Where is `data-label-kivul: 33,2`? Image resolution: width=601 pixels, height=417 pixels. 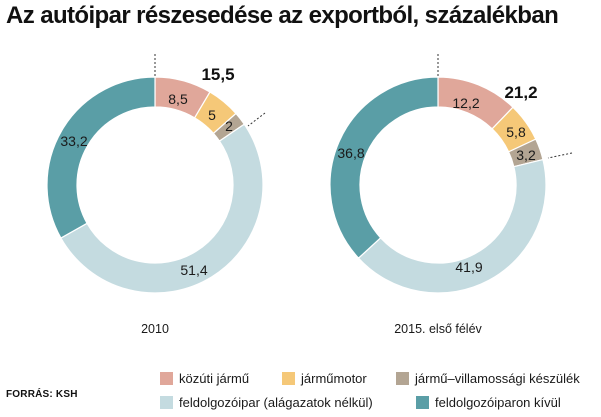 data-label-kivul: 33,2 is located at coordinates (73, 141).